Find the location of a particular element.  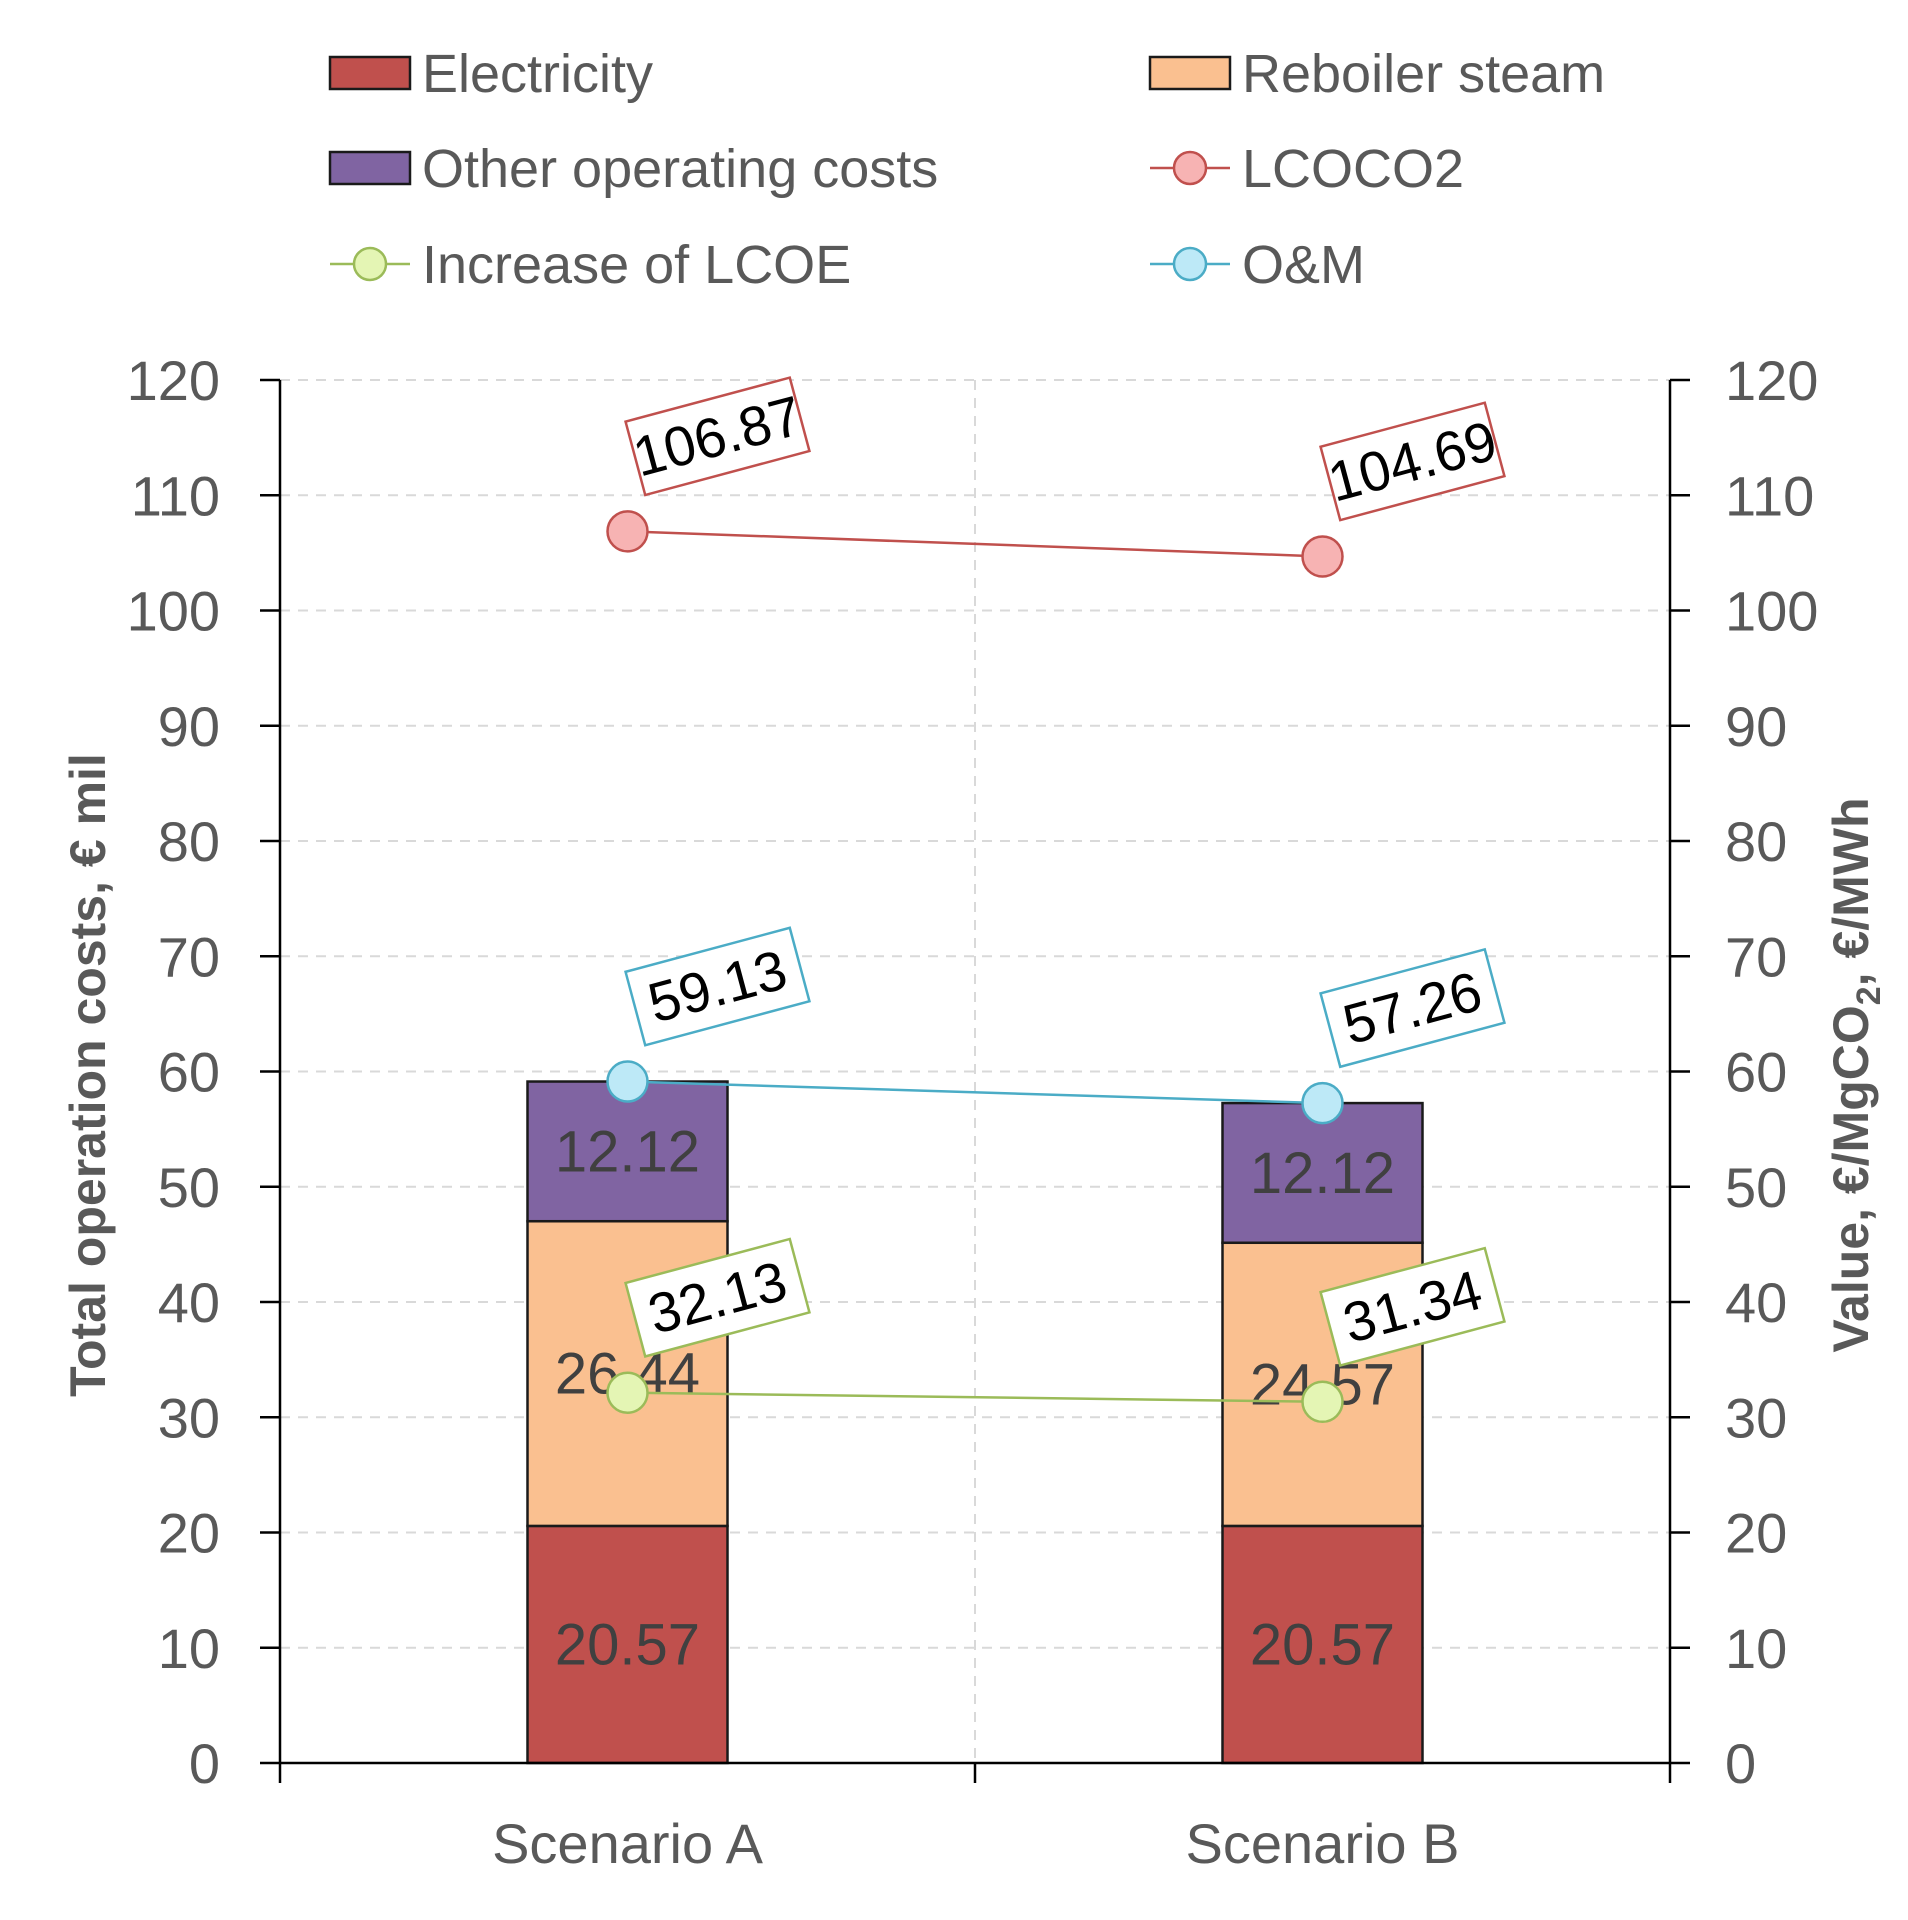

y-tick-label: 100 is located at coordinates (173, 611).